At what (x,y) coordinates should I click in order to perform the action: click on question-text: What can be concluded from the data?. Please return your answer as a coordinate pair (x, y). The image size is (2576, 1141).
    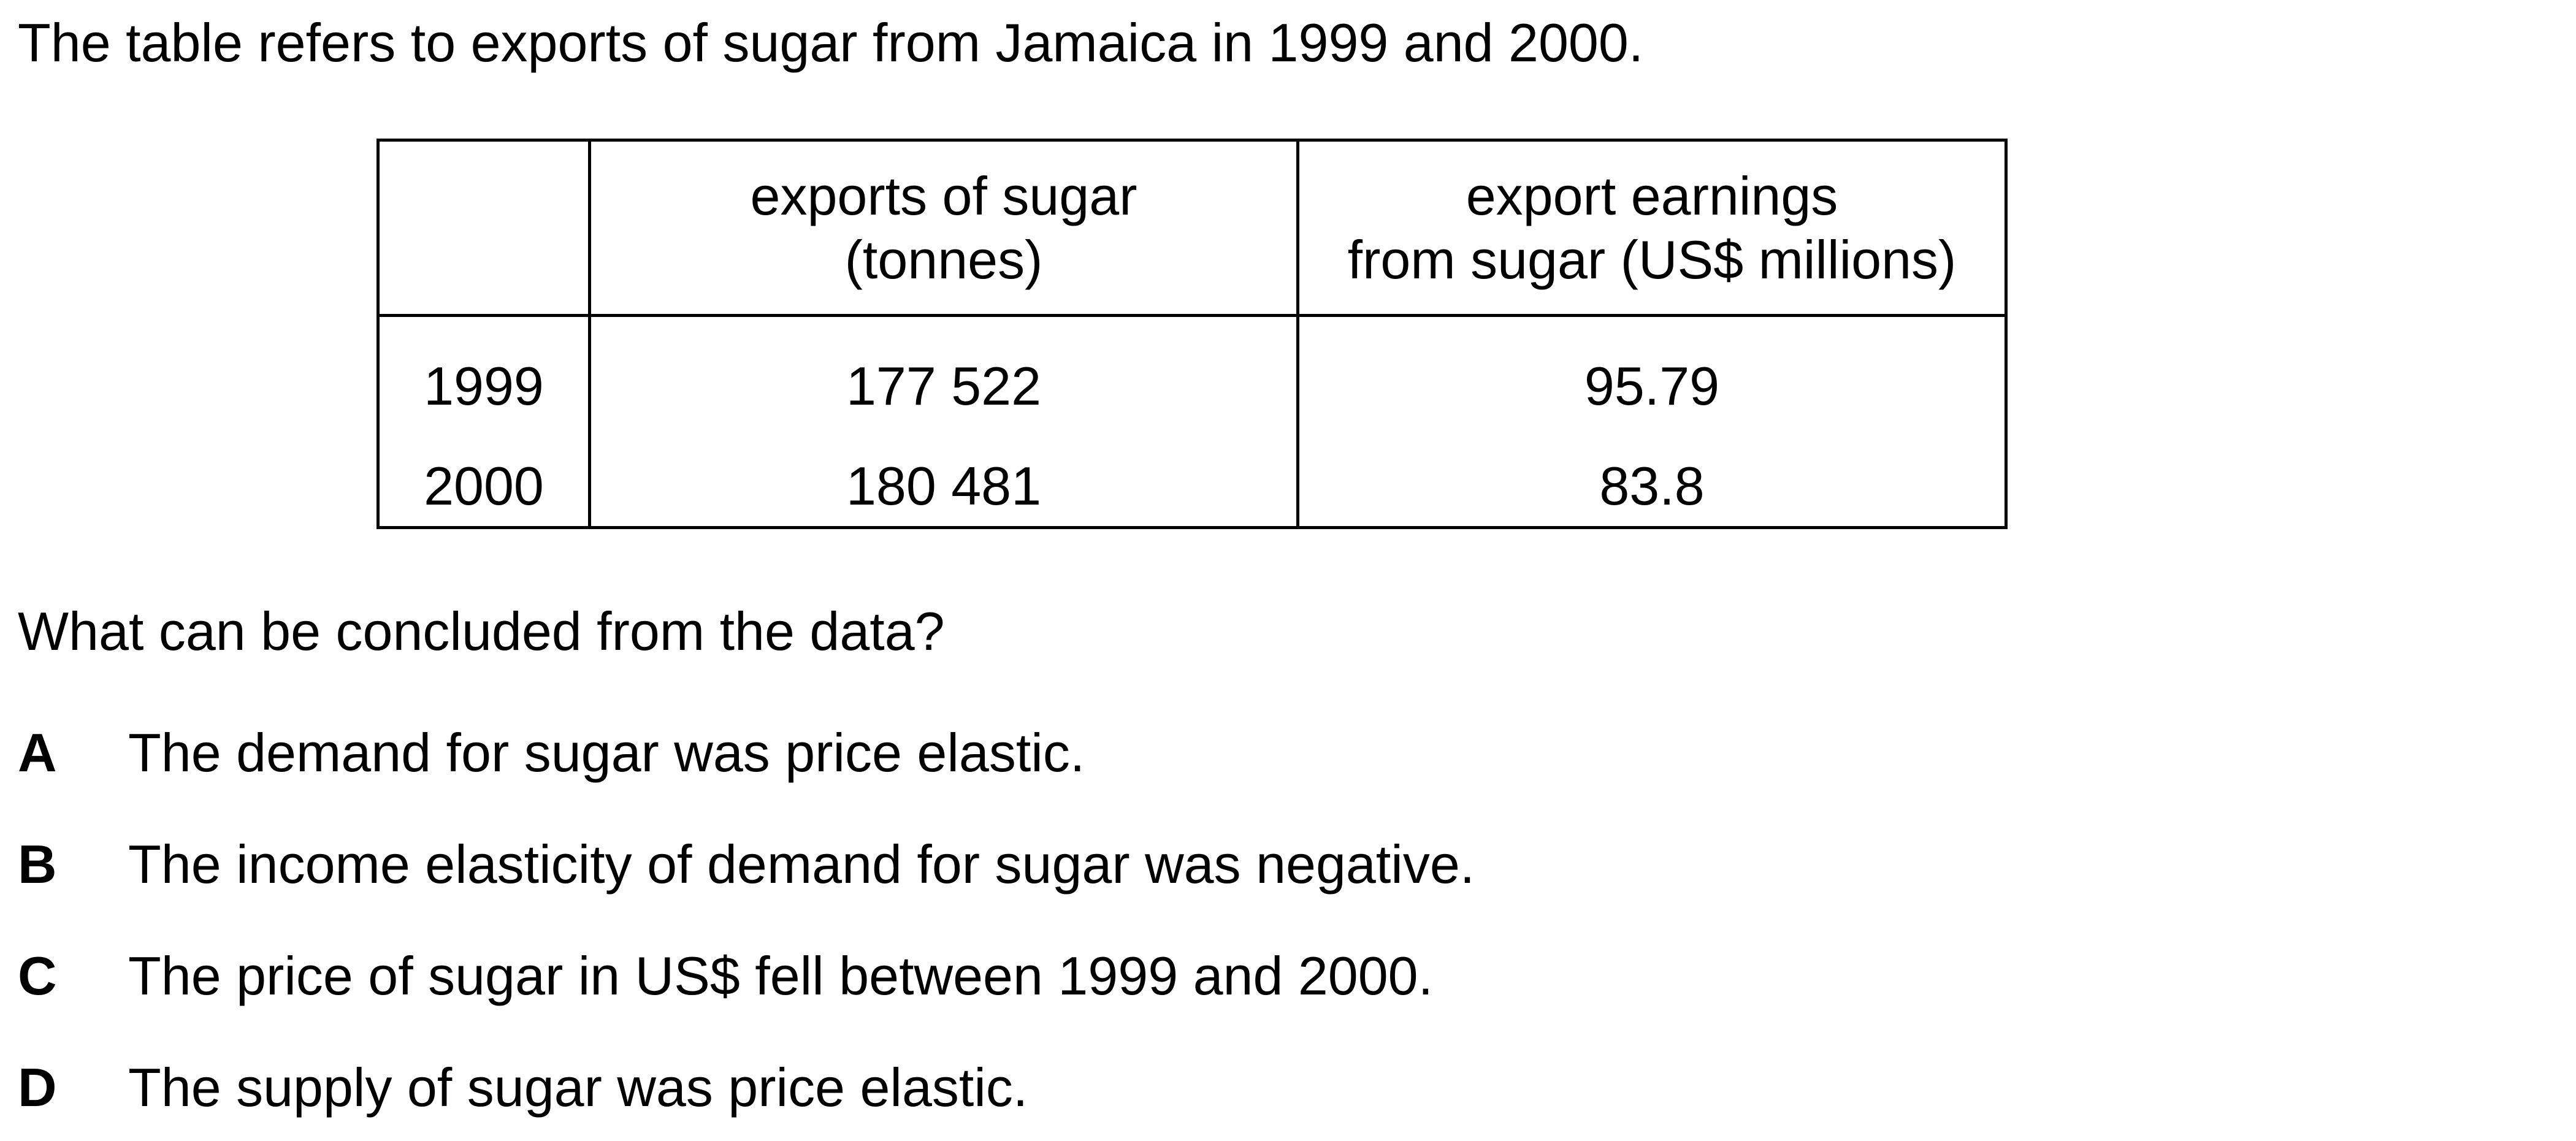
    Looking at the image, I should click on (481, 632).